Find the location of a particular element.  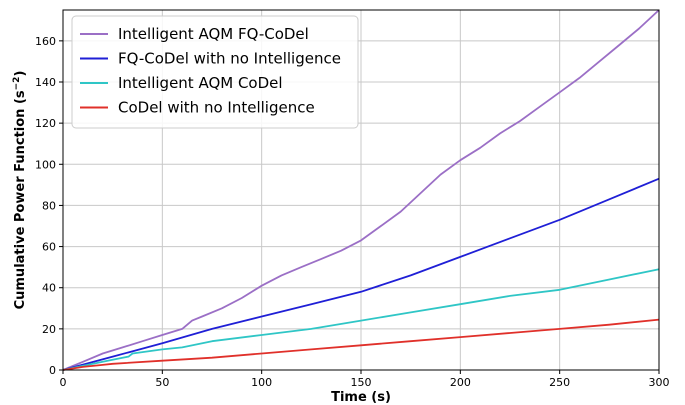

series-line-codel-with-no-intelligence is located at coordinates (361, 344).